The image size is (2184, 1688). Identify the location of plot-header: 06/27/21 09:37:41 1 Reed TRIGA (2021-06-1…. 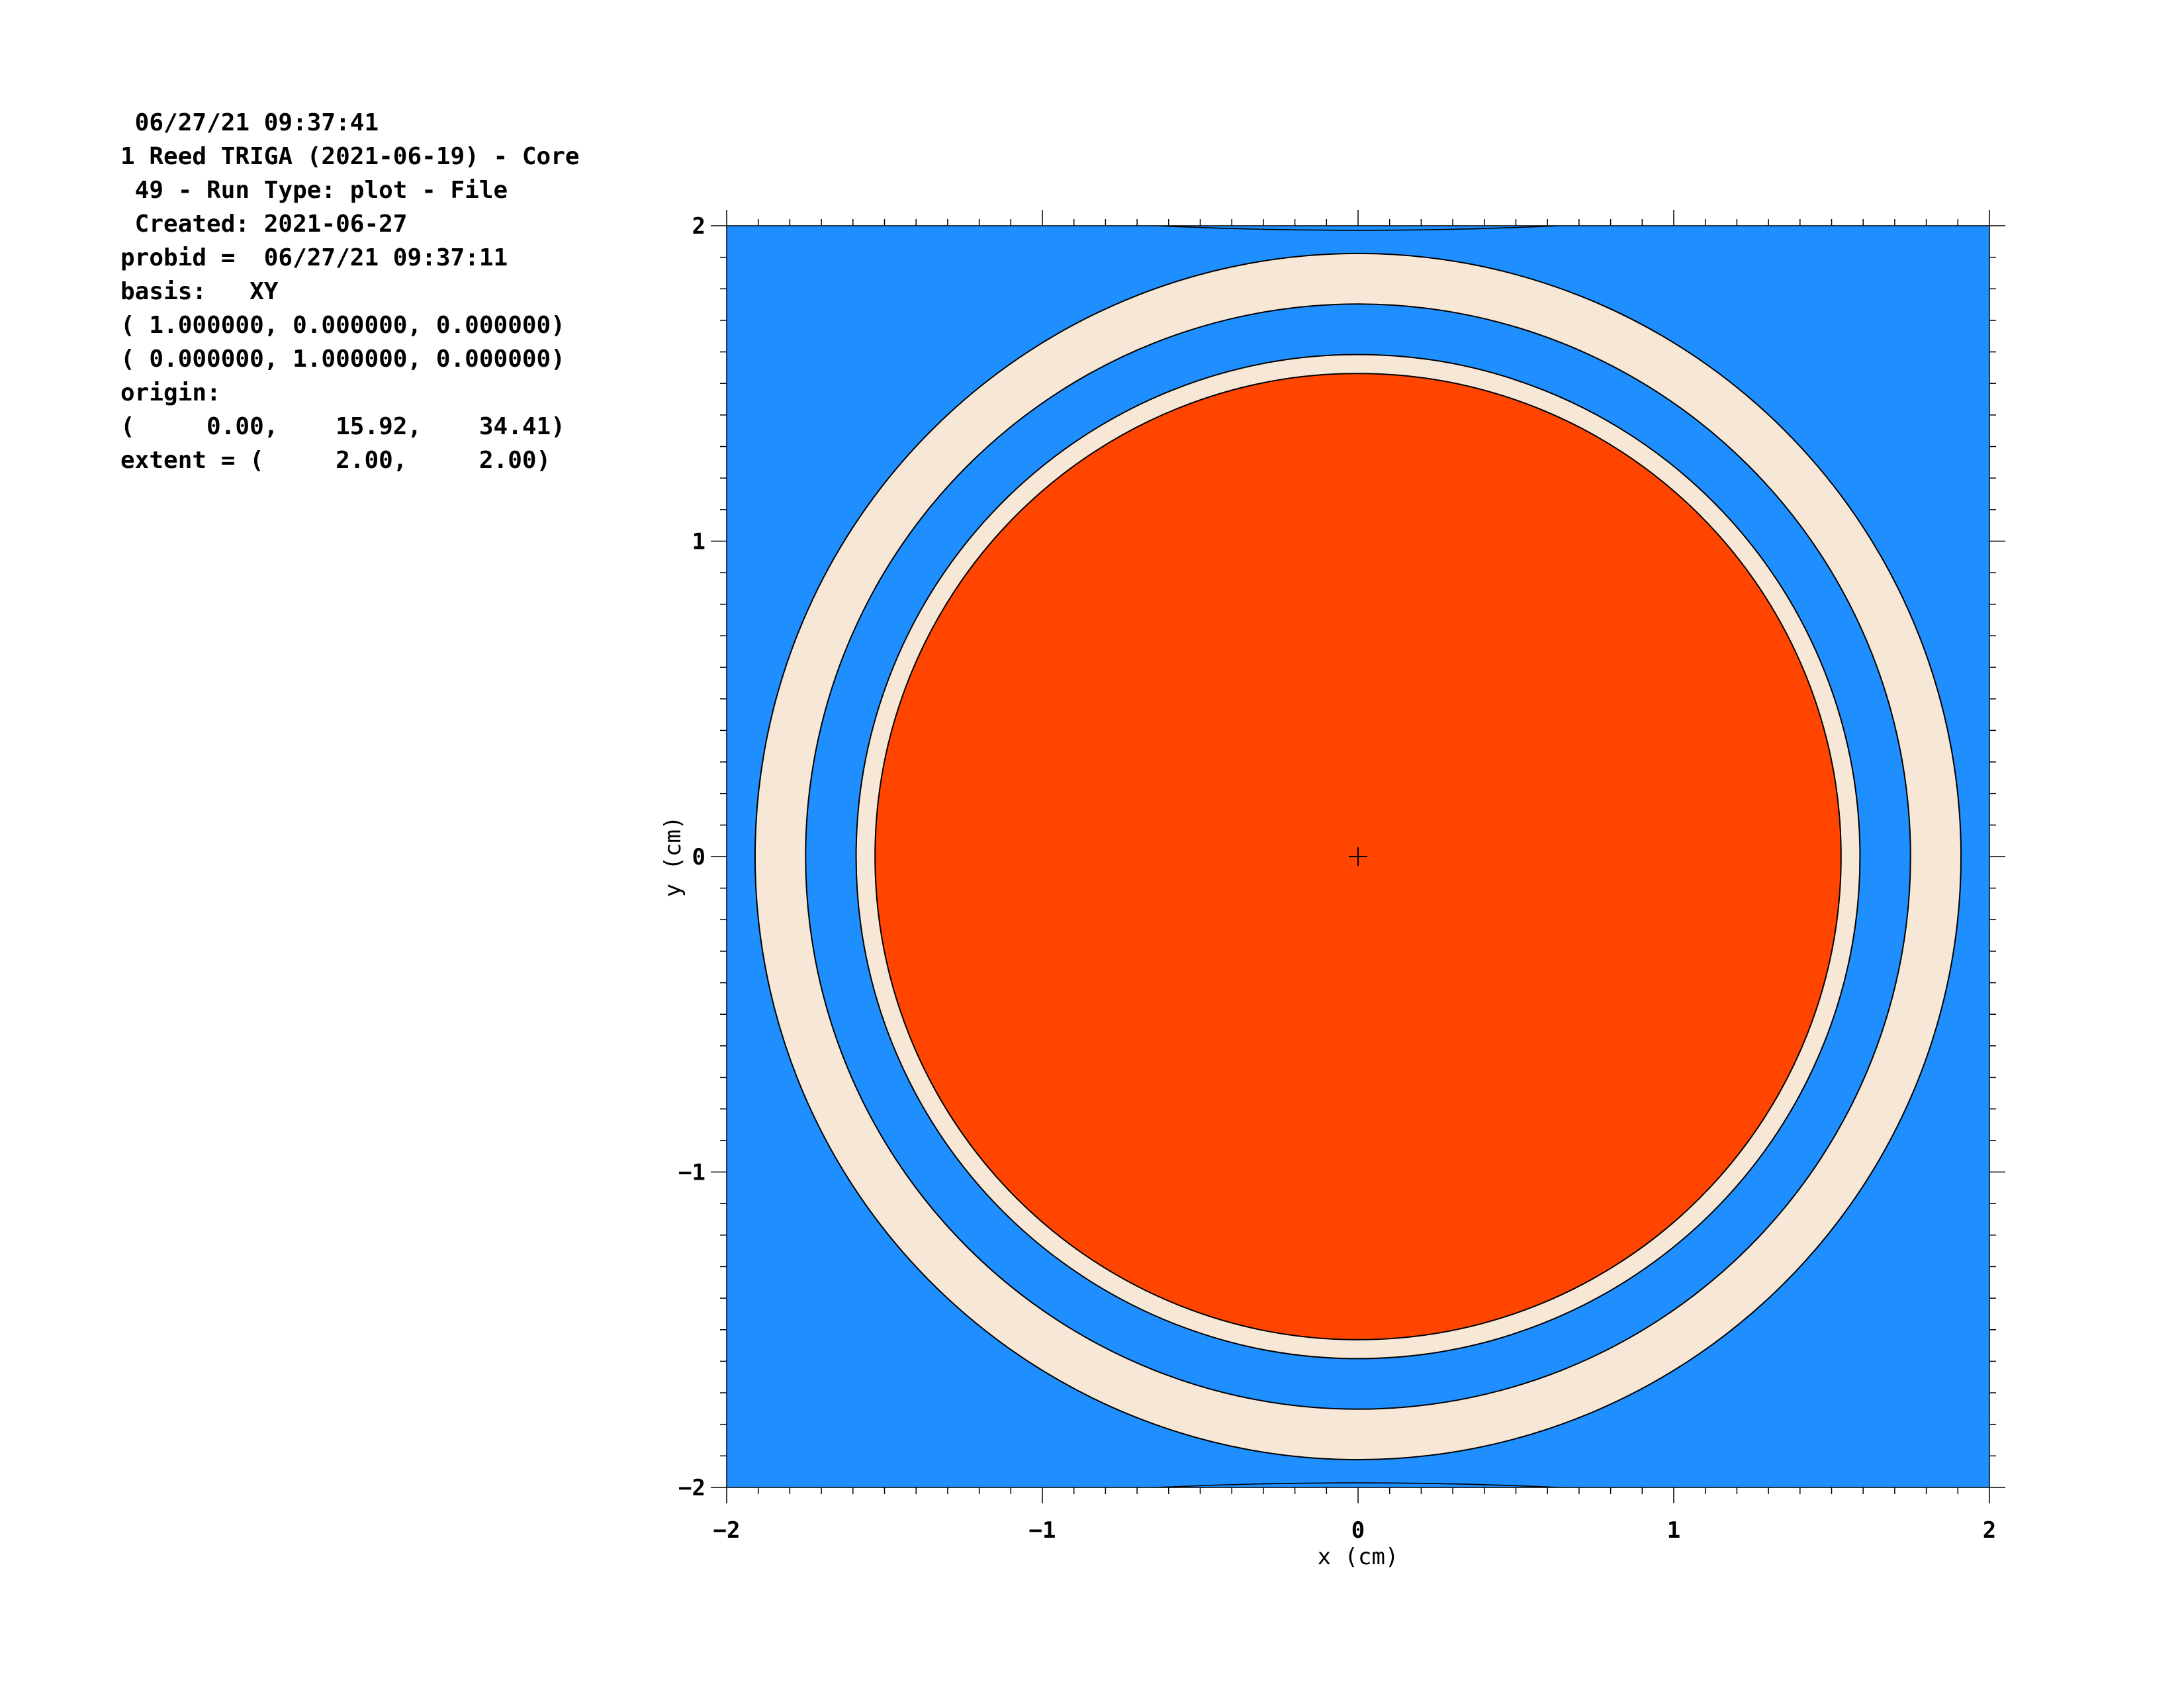
(350, 291).